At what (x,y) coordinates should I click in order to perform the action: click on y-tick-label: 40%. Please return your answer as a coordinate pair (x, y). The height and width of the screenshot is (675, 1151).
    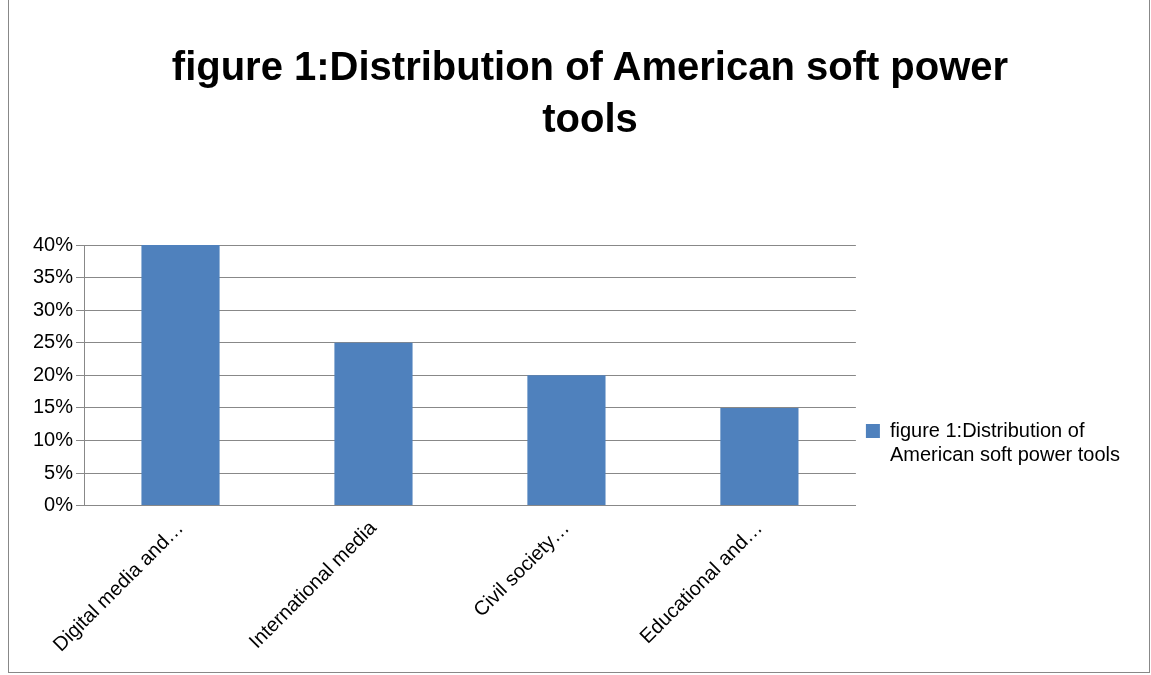
    Looking at the image, I should click on (53, 243).